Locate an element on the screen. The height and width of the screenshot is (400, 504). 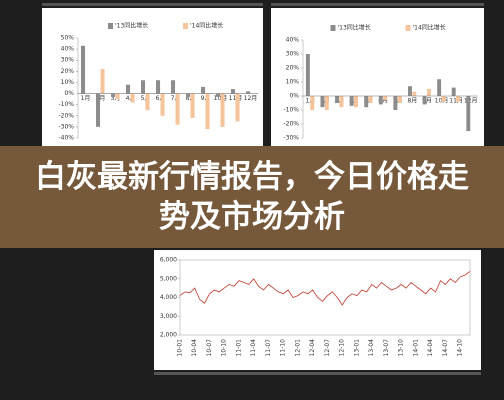
x-tick-label: 11-04 is located at coordinates (253, 348).